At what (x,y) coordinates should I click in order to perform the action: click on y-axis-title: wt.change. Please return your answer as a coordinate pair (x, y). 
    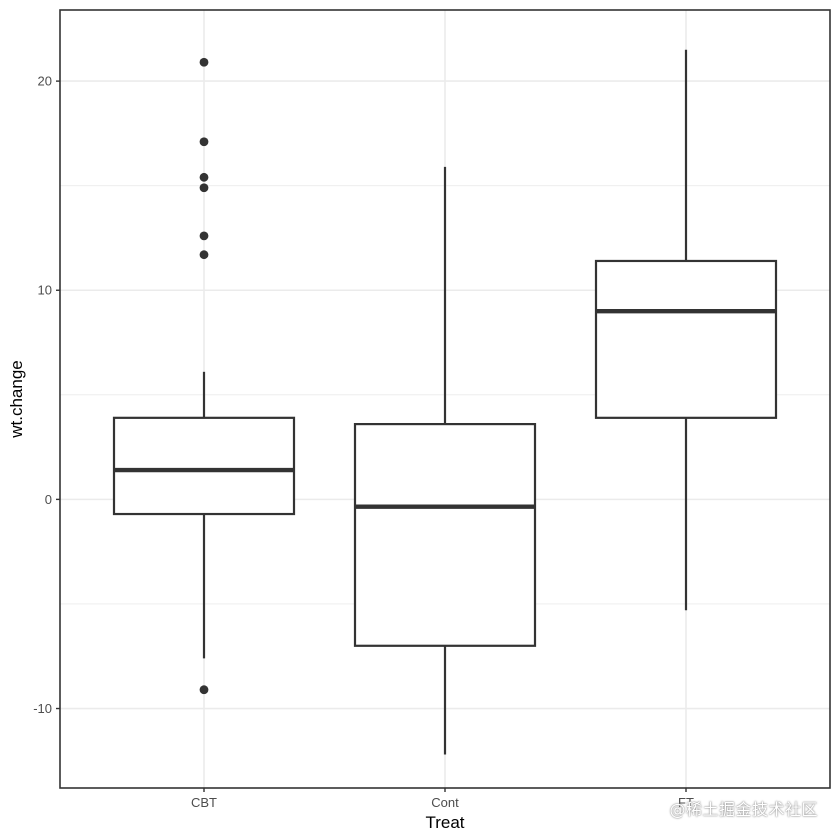
    Looking at the image, I should click on (16, 399).